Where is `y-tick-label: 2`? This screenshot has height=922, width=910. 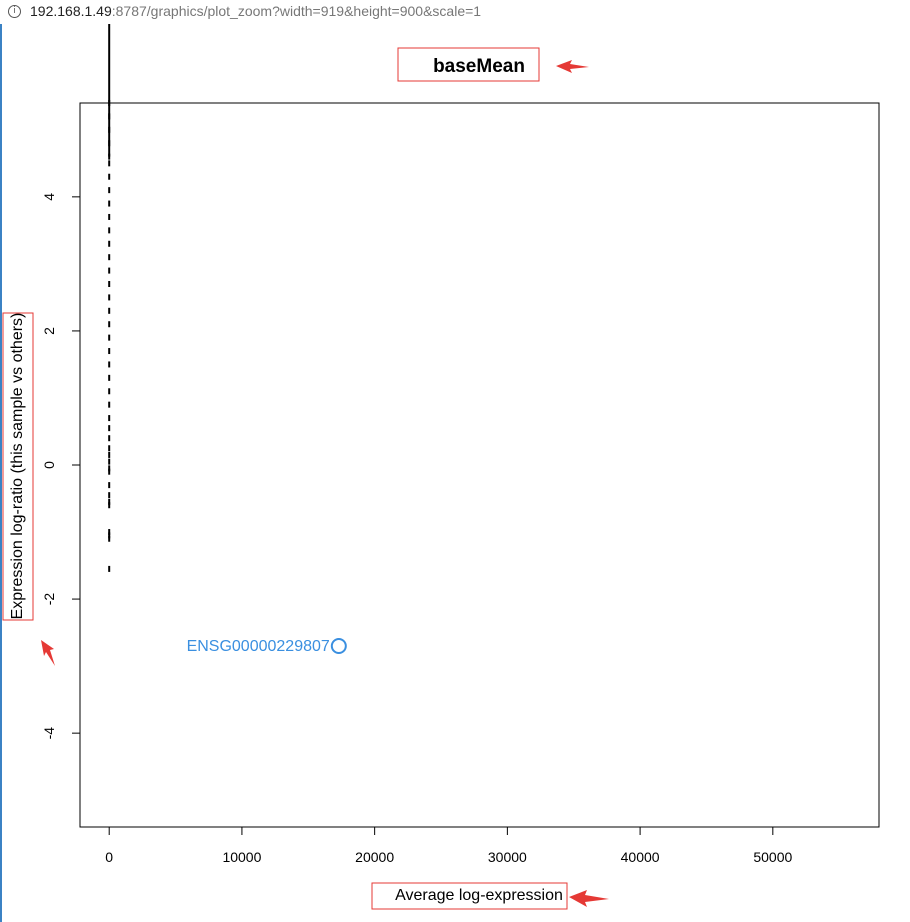 y-tick-label: 2 is located at coordinates (49, 331).